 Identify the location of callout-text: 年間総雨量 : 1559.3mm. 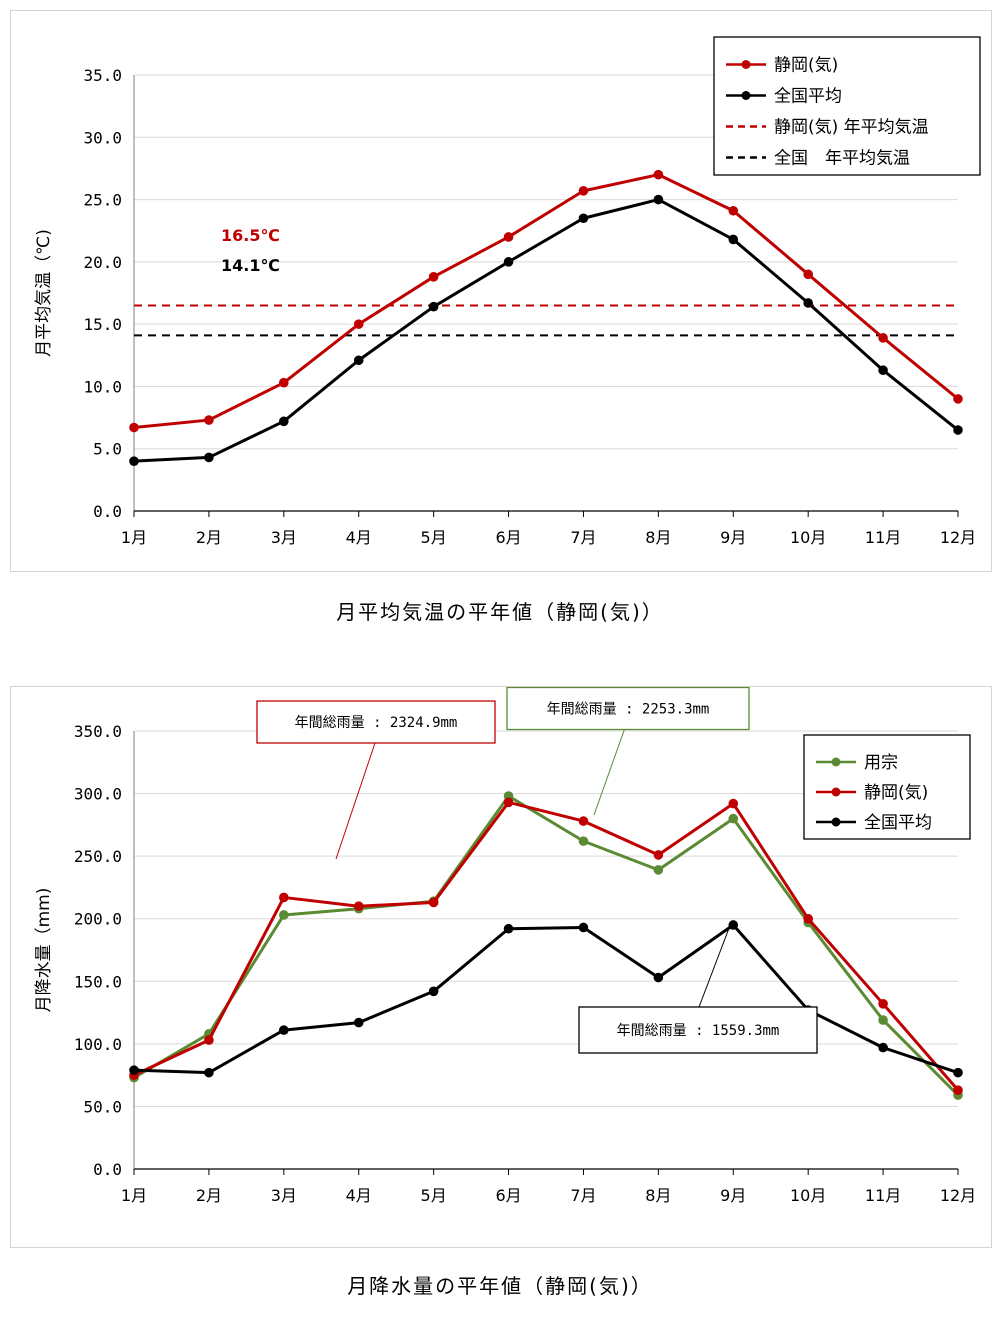
(698, 1031).